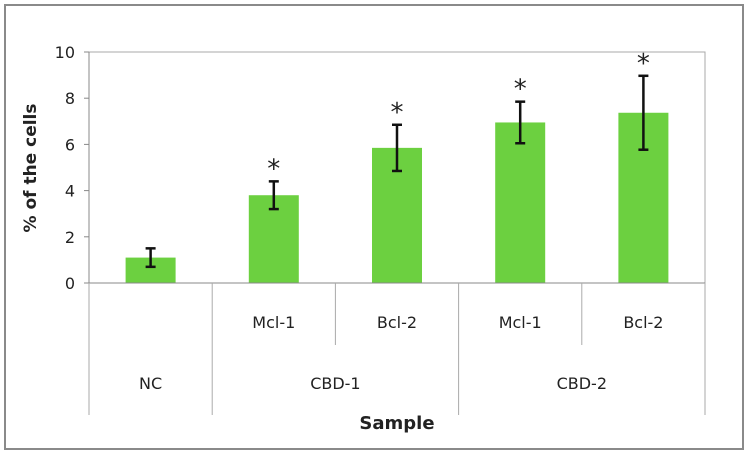  What do you see at coordinates (70, 98) in the screenshot?
I see `y-tick-label: 8` at bounding box center [70, 98].